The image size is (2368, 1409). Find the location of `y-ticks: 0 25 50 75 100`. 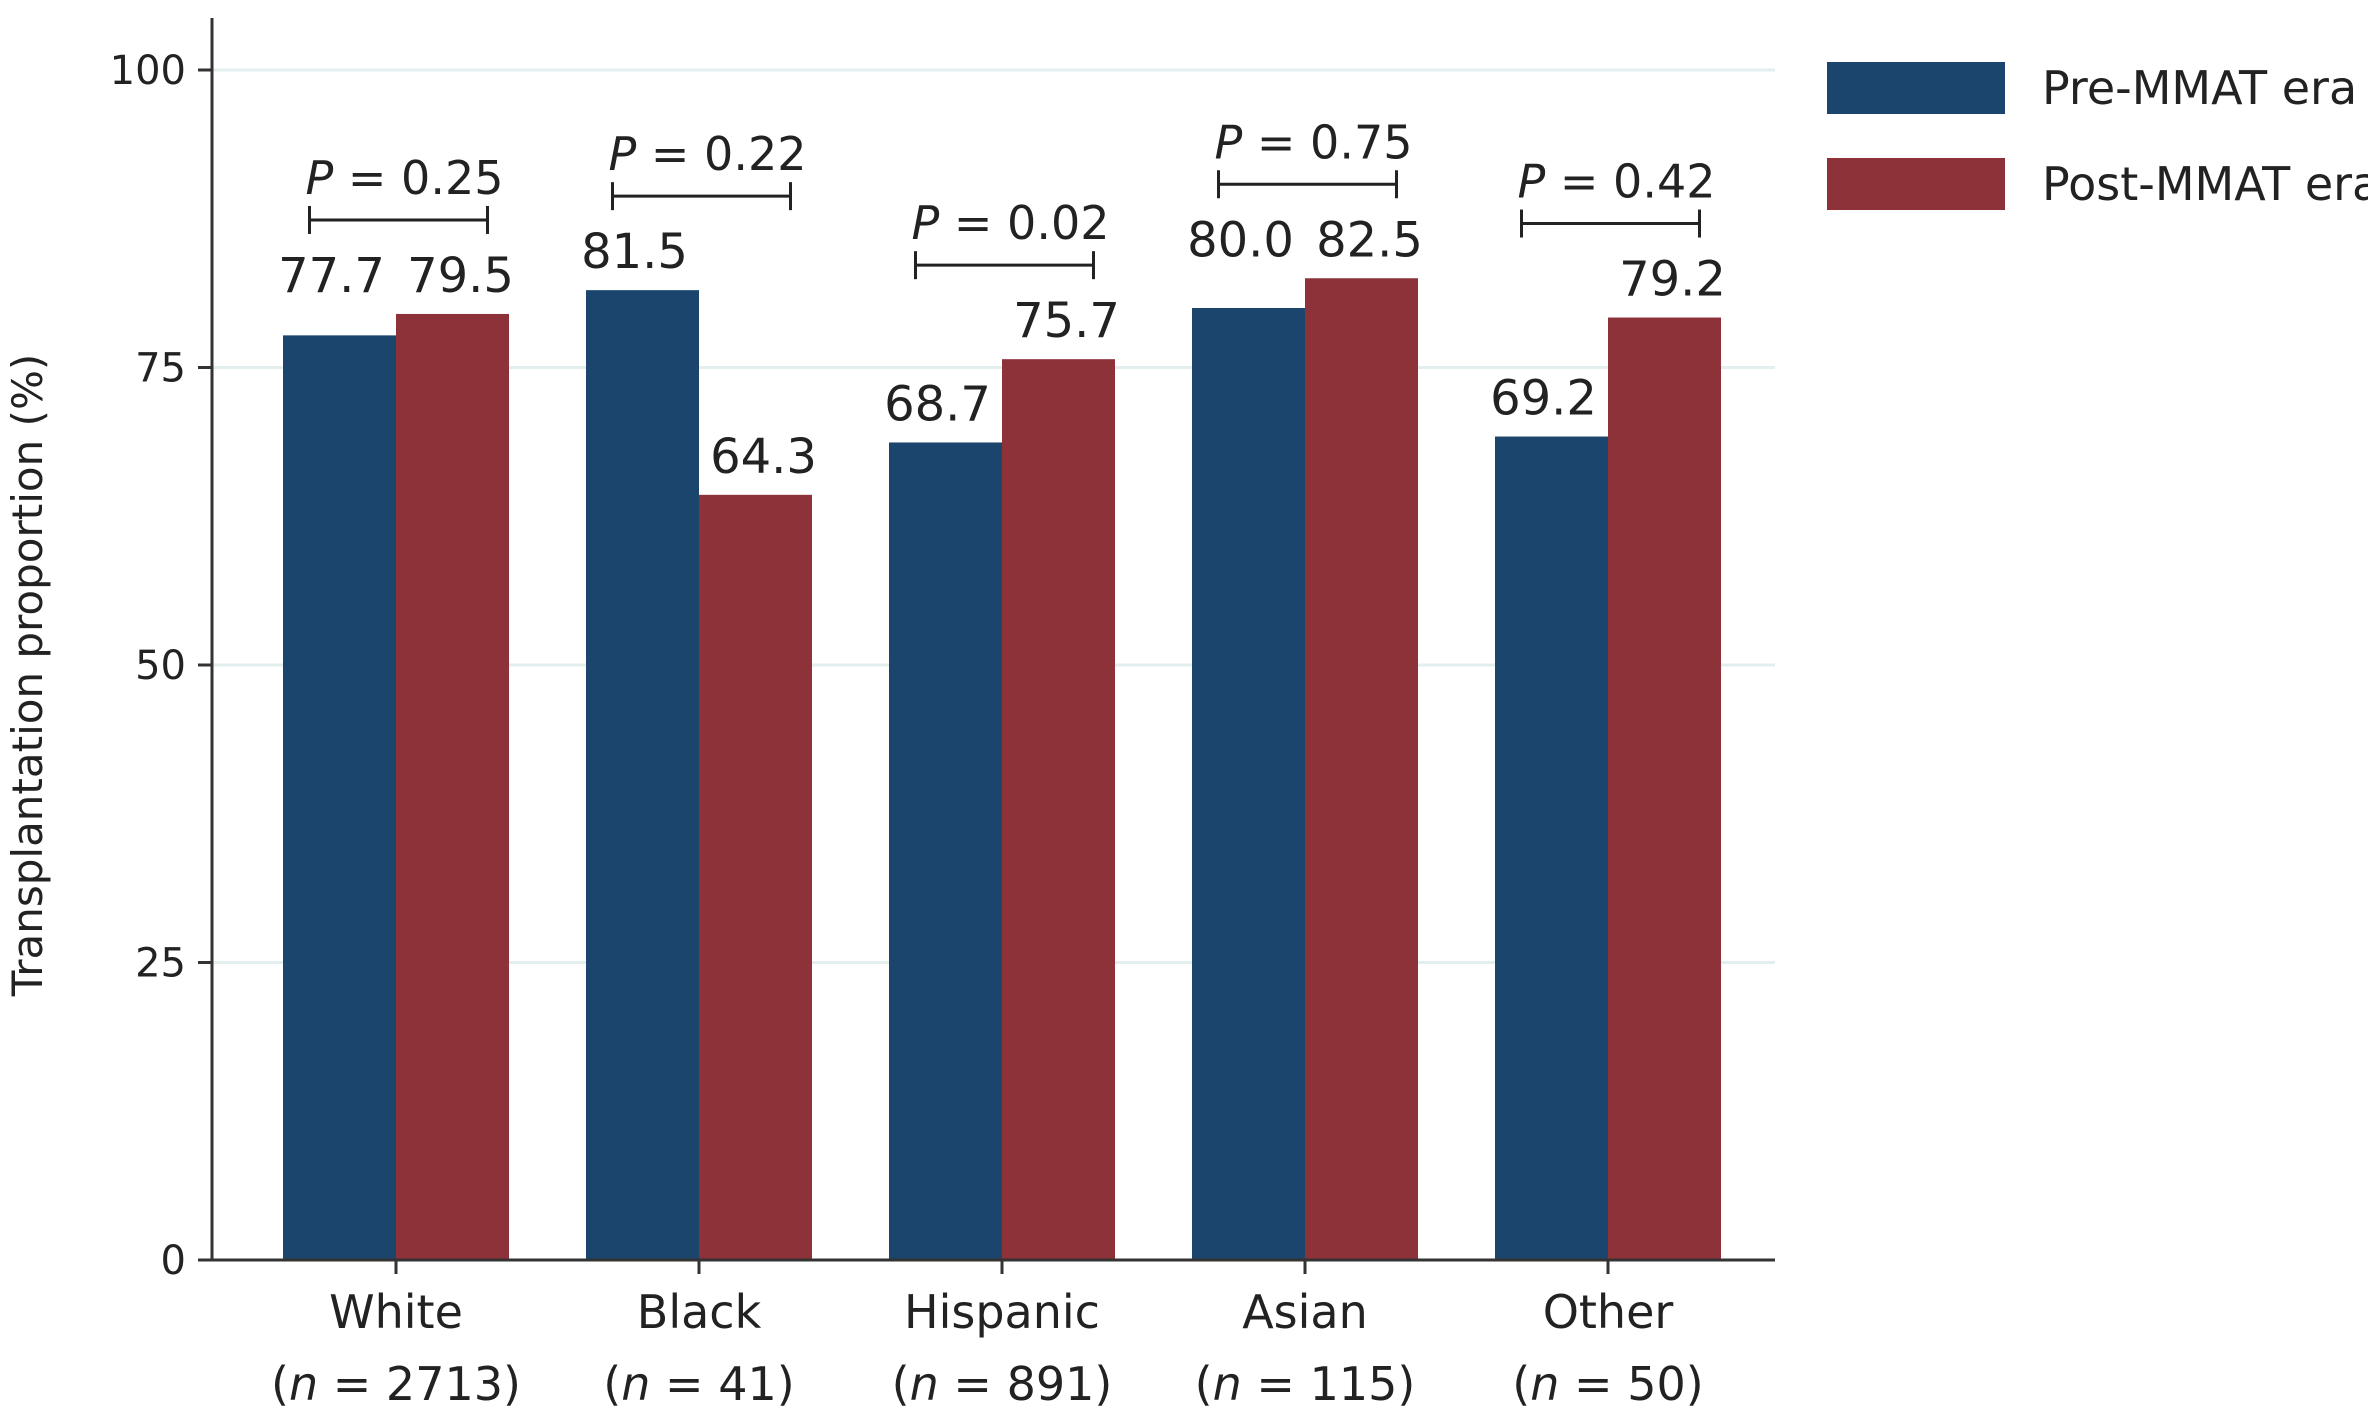

y-ticks: 0 25 50 75 100 is located at coordinates (161, 666).